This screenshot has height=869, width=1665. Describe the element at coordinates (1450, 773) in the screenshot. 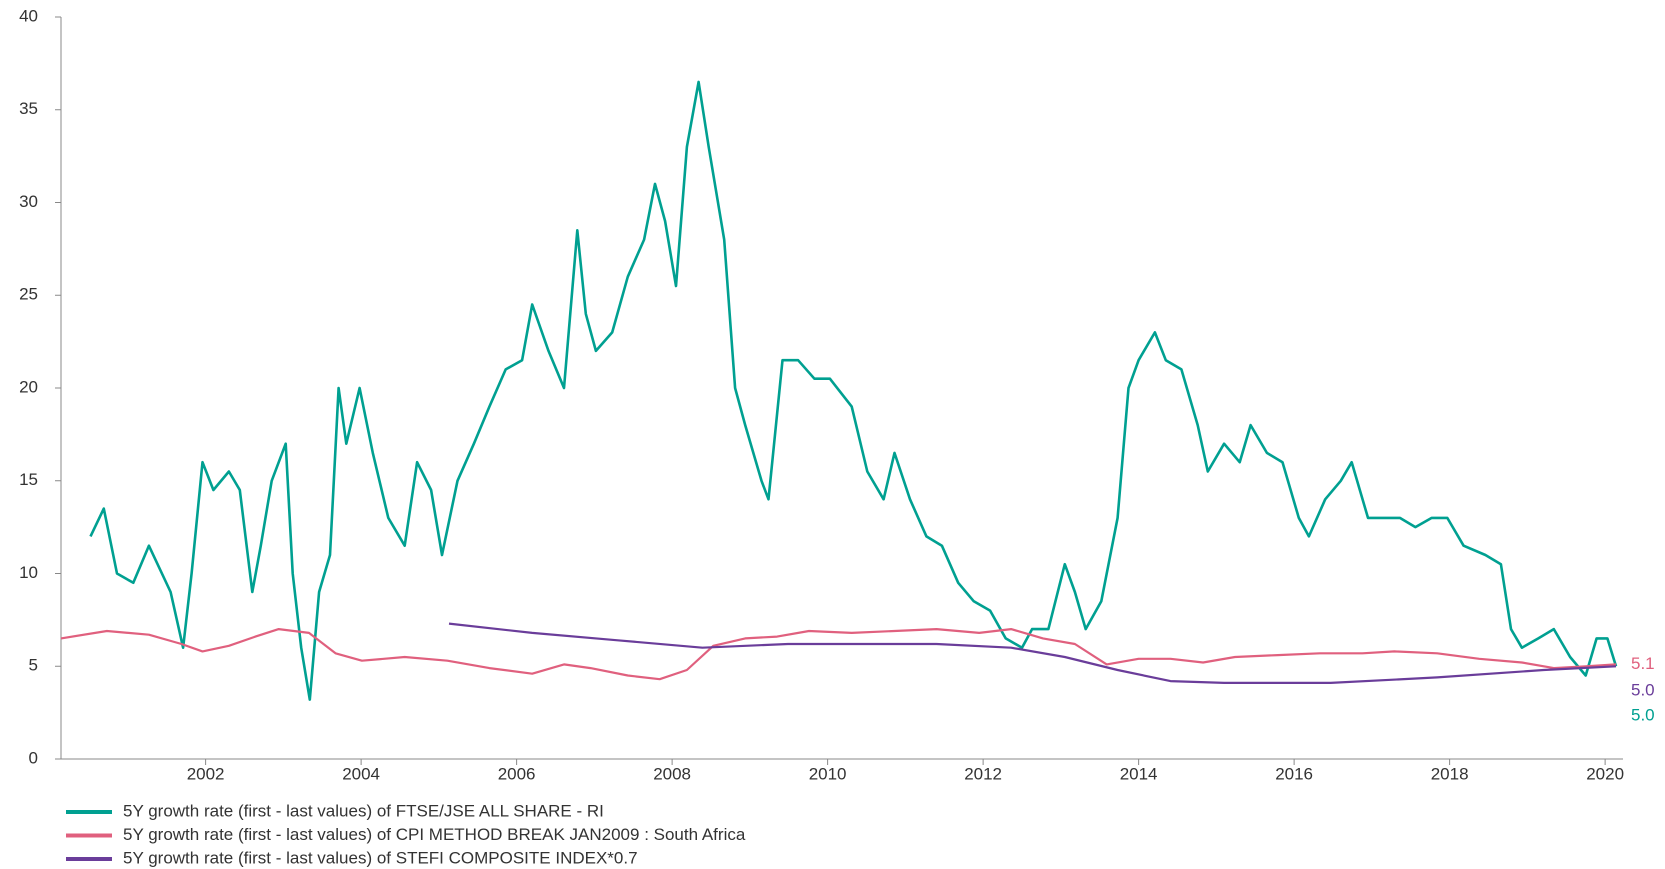

I see `x-tick-label: 2018` at that location.